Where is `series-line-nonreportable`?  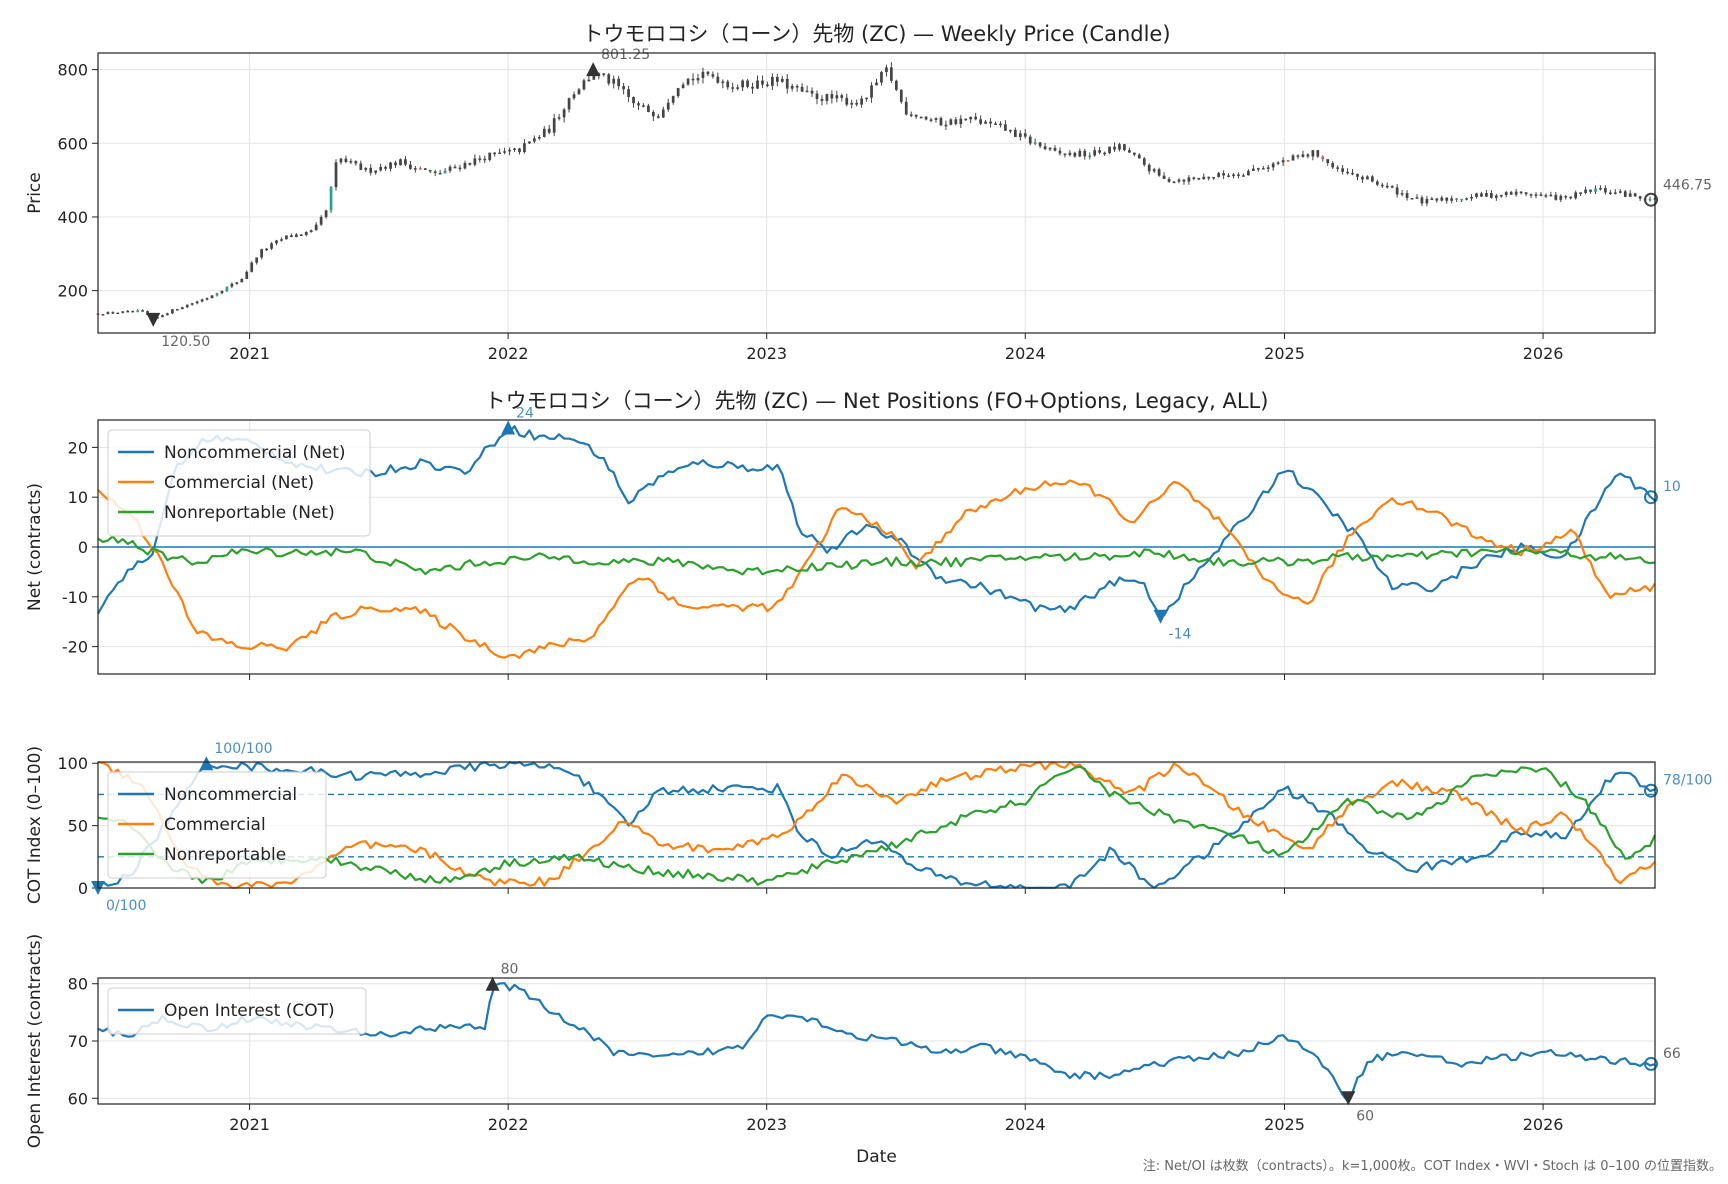
series-line-nonreportable is located at coordinates (876, 555).